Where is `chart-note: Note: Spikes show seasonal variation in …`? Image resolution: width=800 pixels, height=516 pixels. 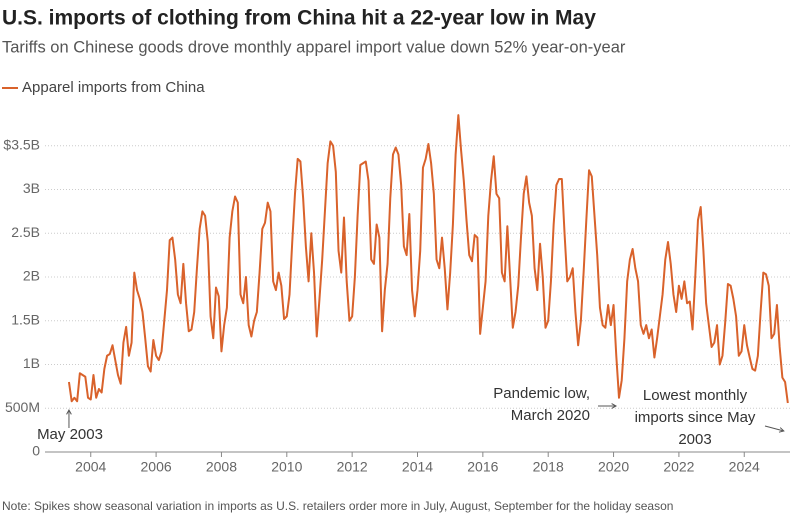 chart-note: Note: Spikes show seasonal variation in … is located at coordinates (337, 506).